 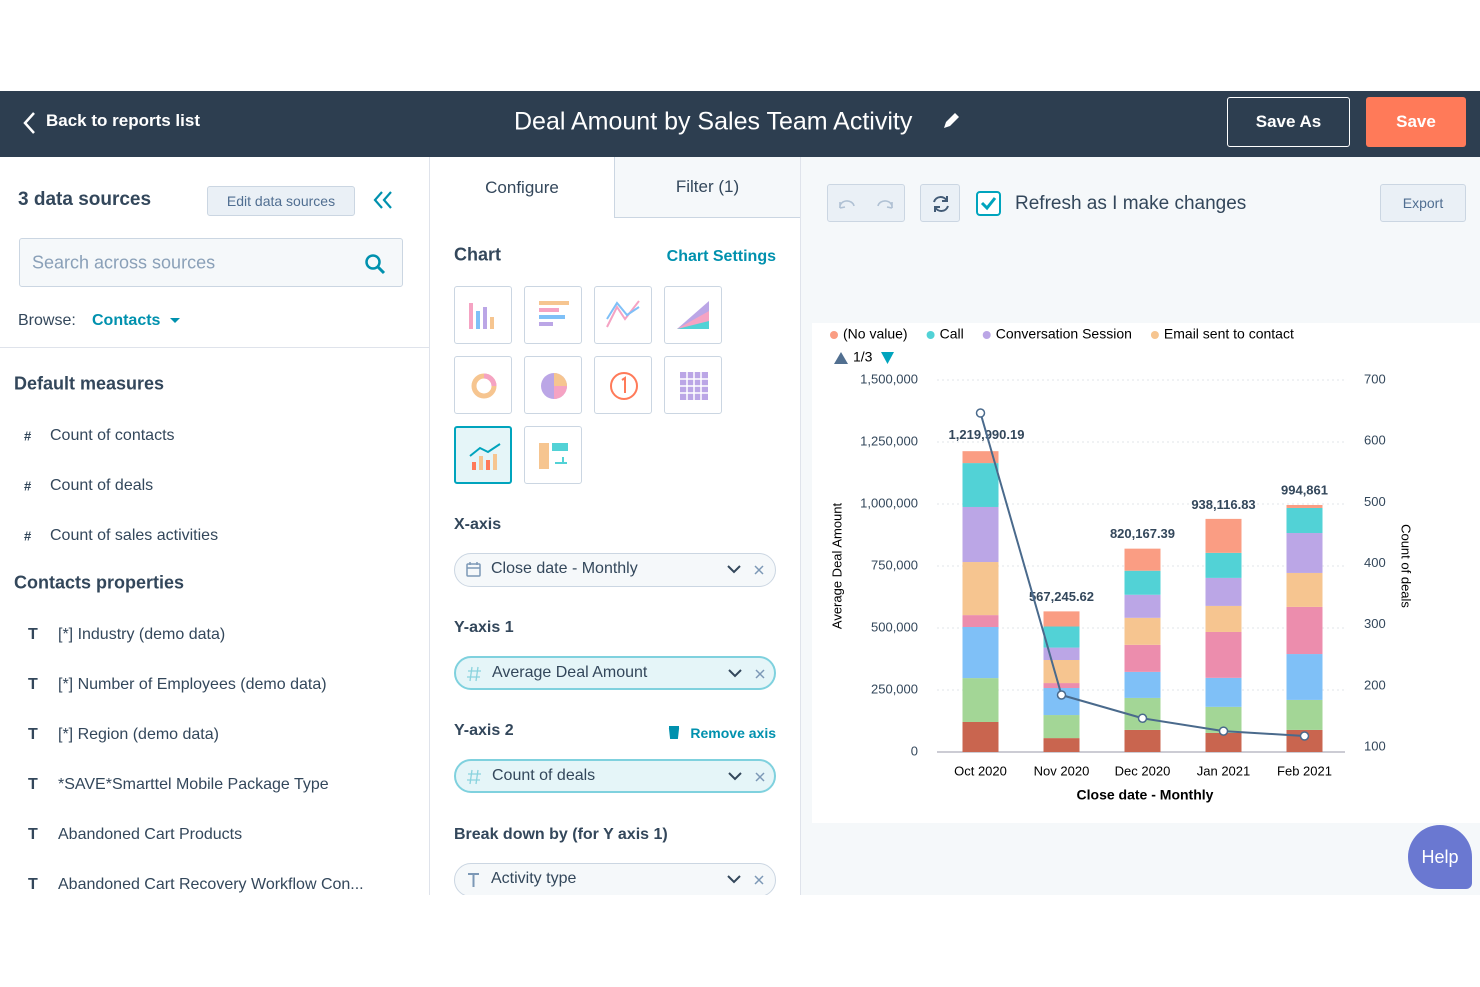 What do you see at coordinates (615, 673) in the screenshot?
I see `dropdown: Average Deal Amount` at bounding box center [615, 673].